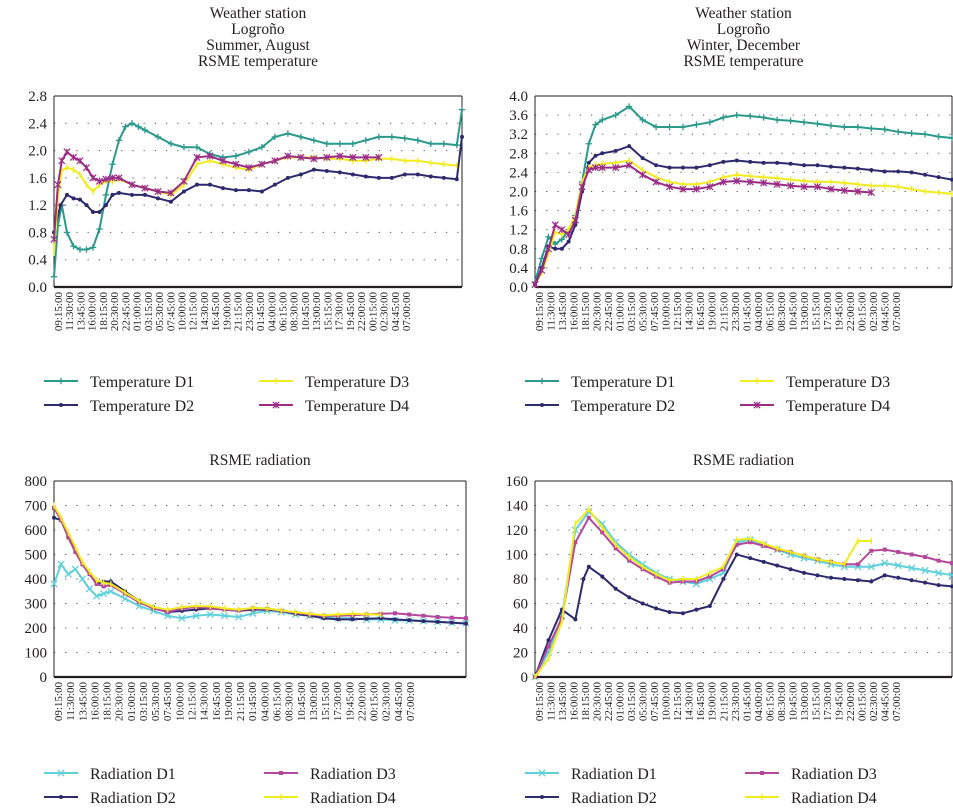 The width and height of the screenshot is (953, 811). I want to click on chart-title-line: Winter, December, so click(744, 45).